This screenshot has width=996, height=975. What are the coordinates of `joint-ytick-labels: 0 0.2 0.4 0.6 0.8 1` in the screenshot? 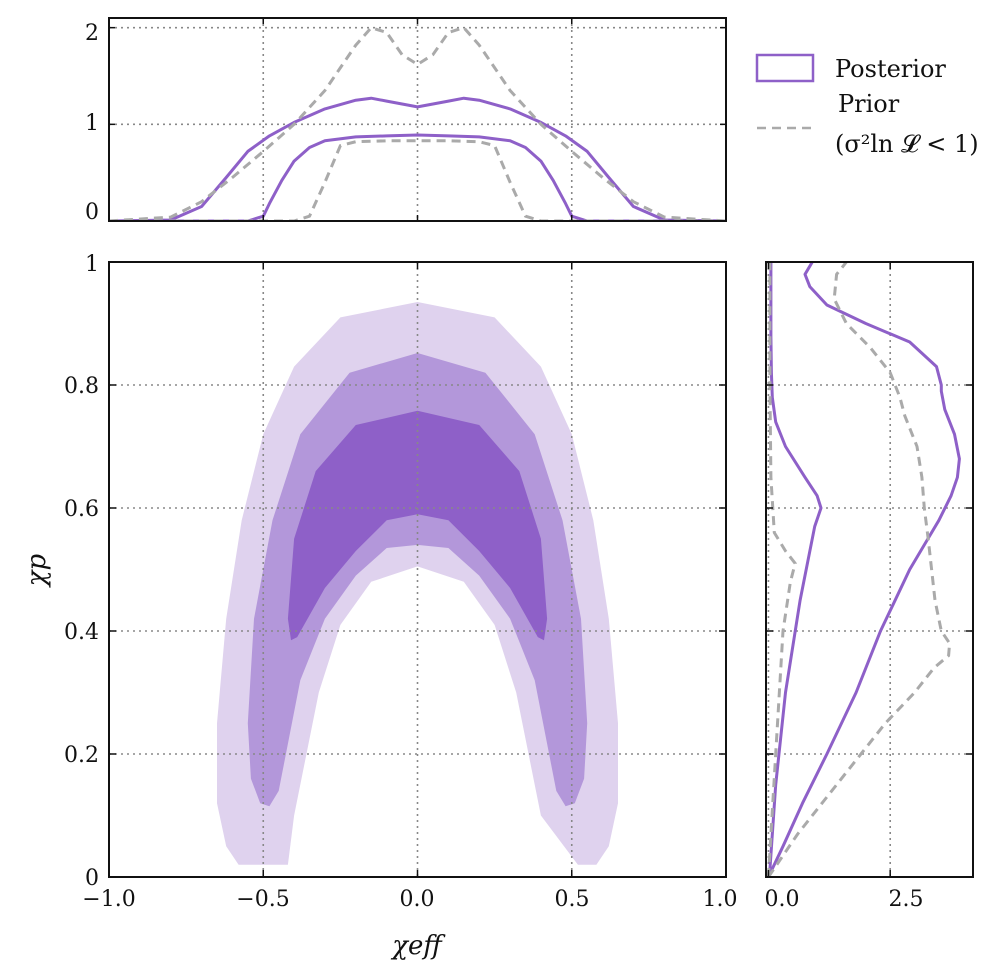 It's located at (81, 571).